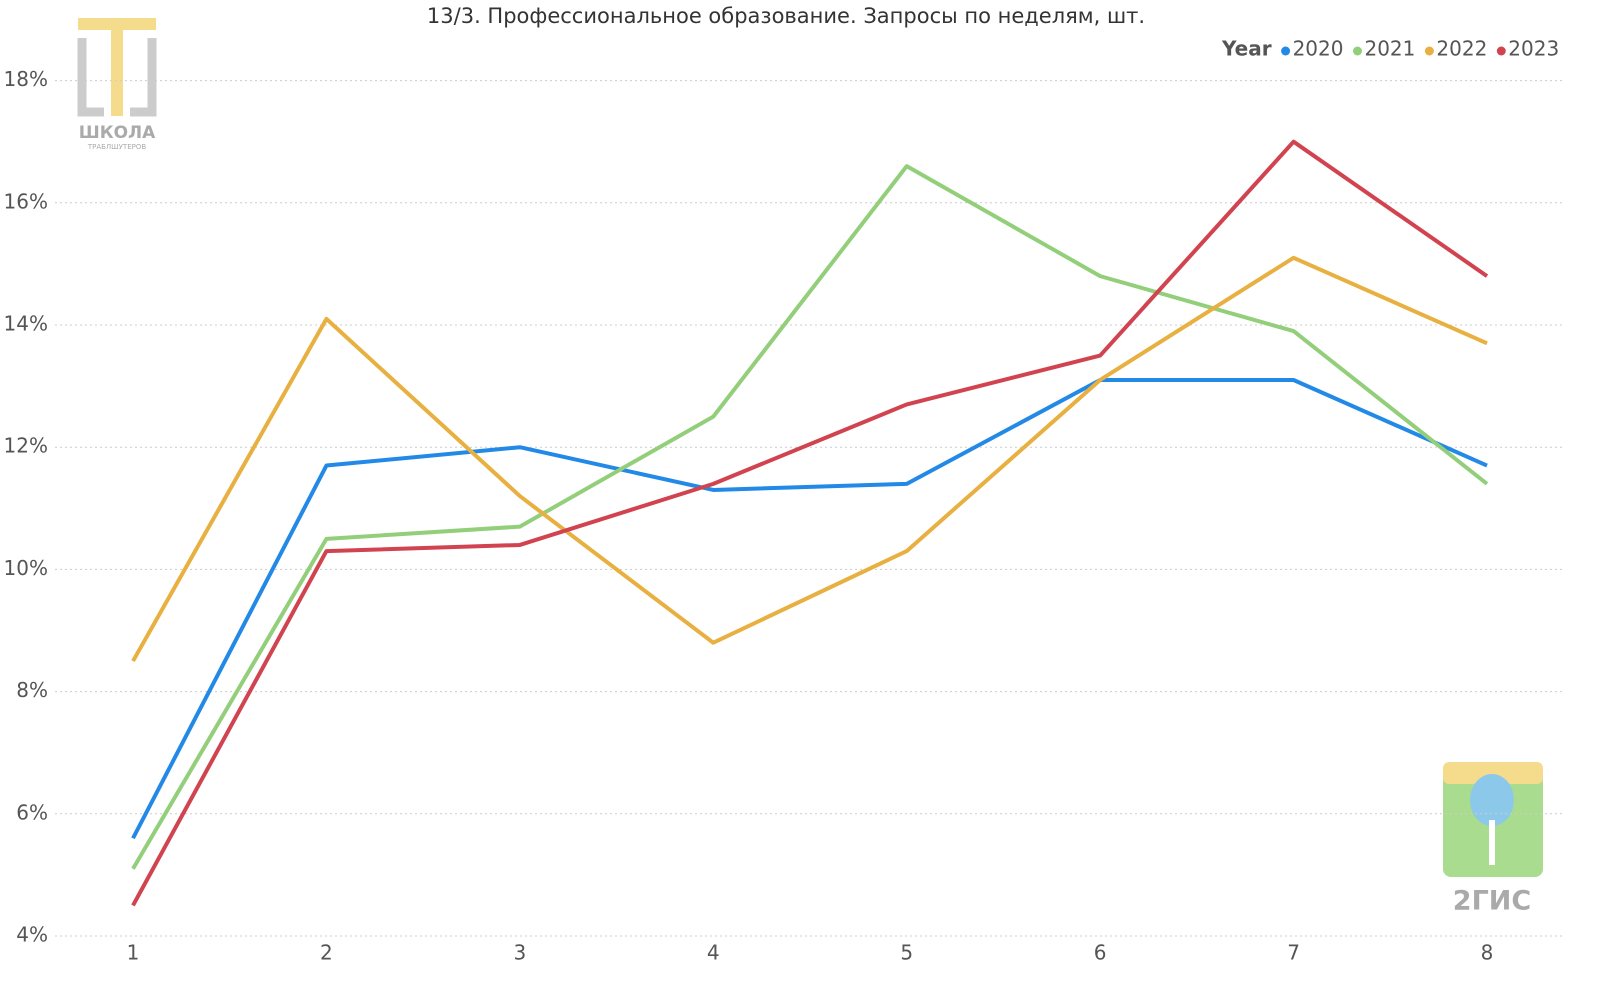 This screenshot has width=1600, height=991. Describe the element at coordinates (26, 324) in the screenshot. I see `y-tick-label: 14%` at that location.